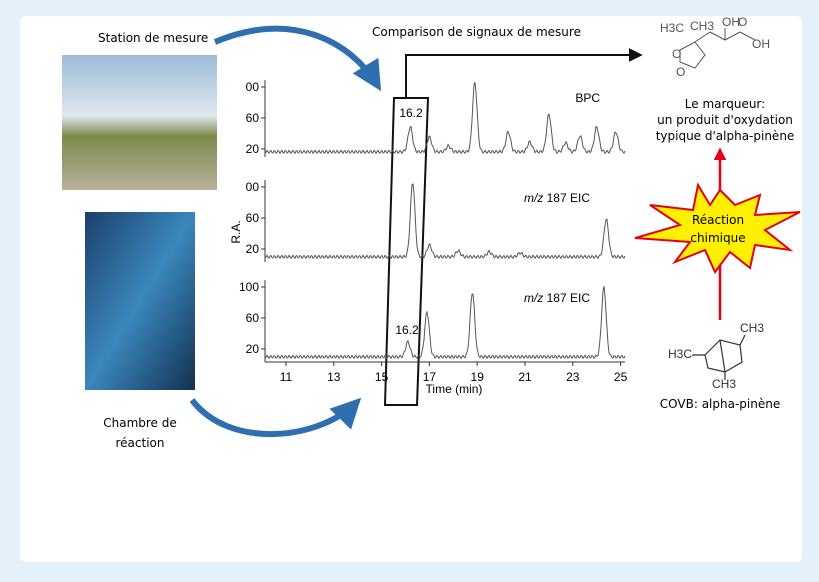  What do you see at coordinates (524, 73) in the screenshot?
I see `arrow` at bounding box center [524, 73].